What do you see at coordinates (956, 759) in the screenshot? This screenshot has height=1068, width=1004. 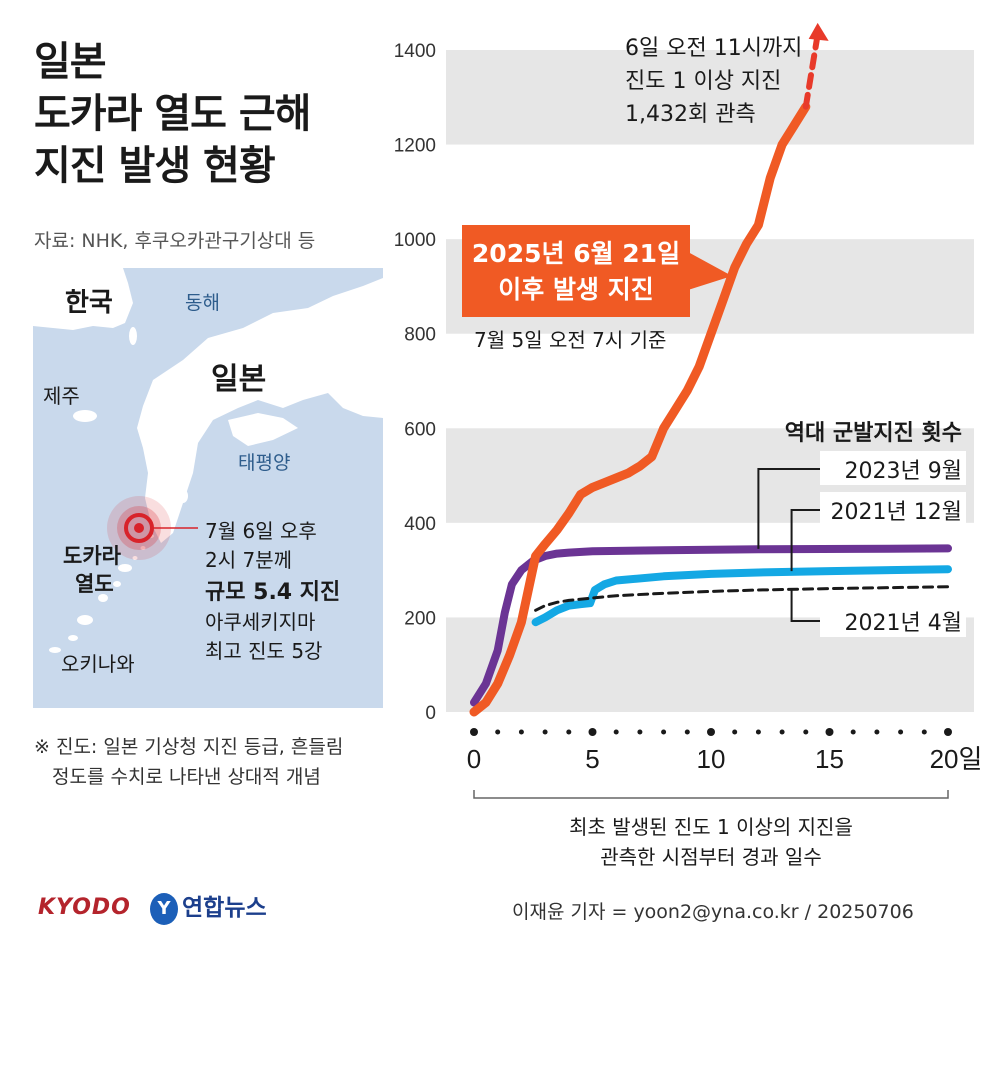 I see `x-tick-label: 20일` at bounding box center [956, 759].